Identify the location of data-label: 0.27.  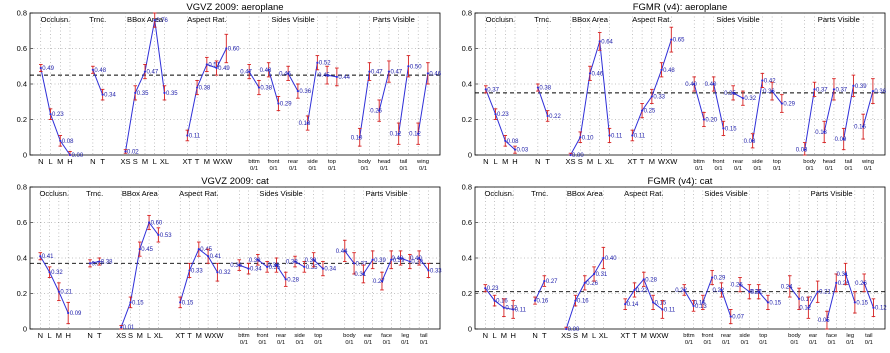
(379, 282).